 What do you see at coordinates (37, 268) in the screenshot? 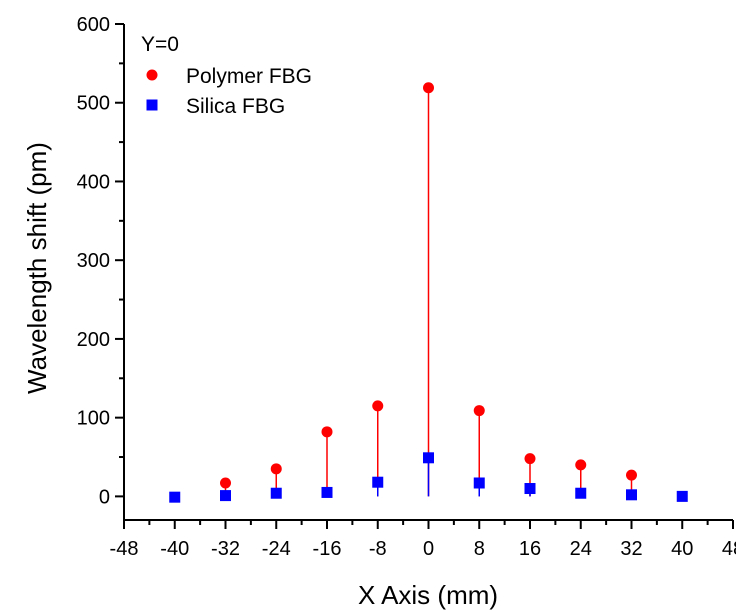
I see `y-axis-title: Wavelength shift (pm)` at bounding box center [37, 268].